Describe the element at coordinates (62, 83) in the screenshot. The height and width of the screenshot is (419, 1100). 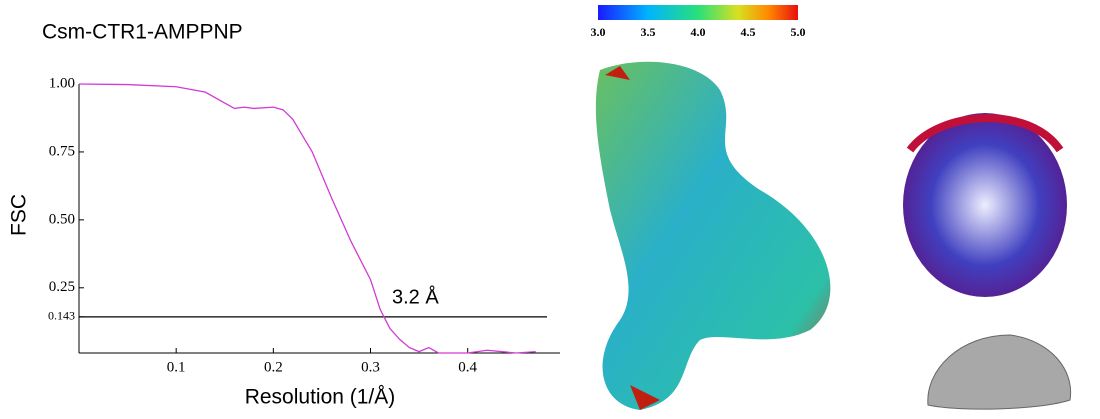
I see `y-tick-label: 1.00` at that location.